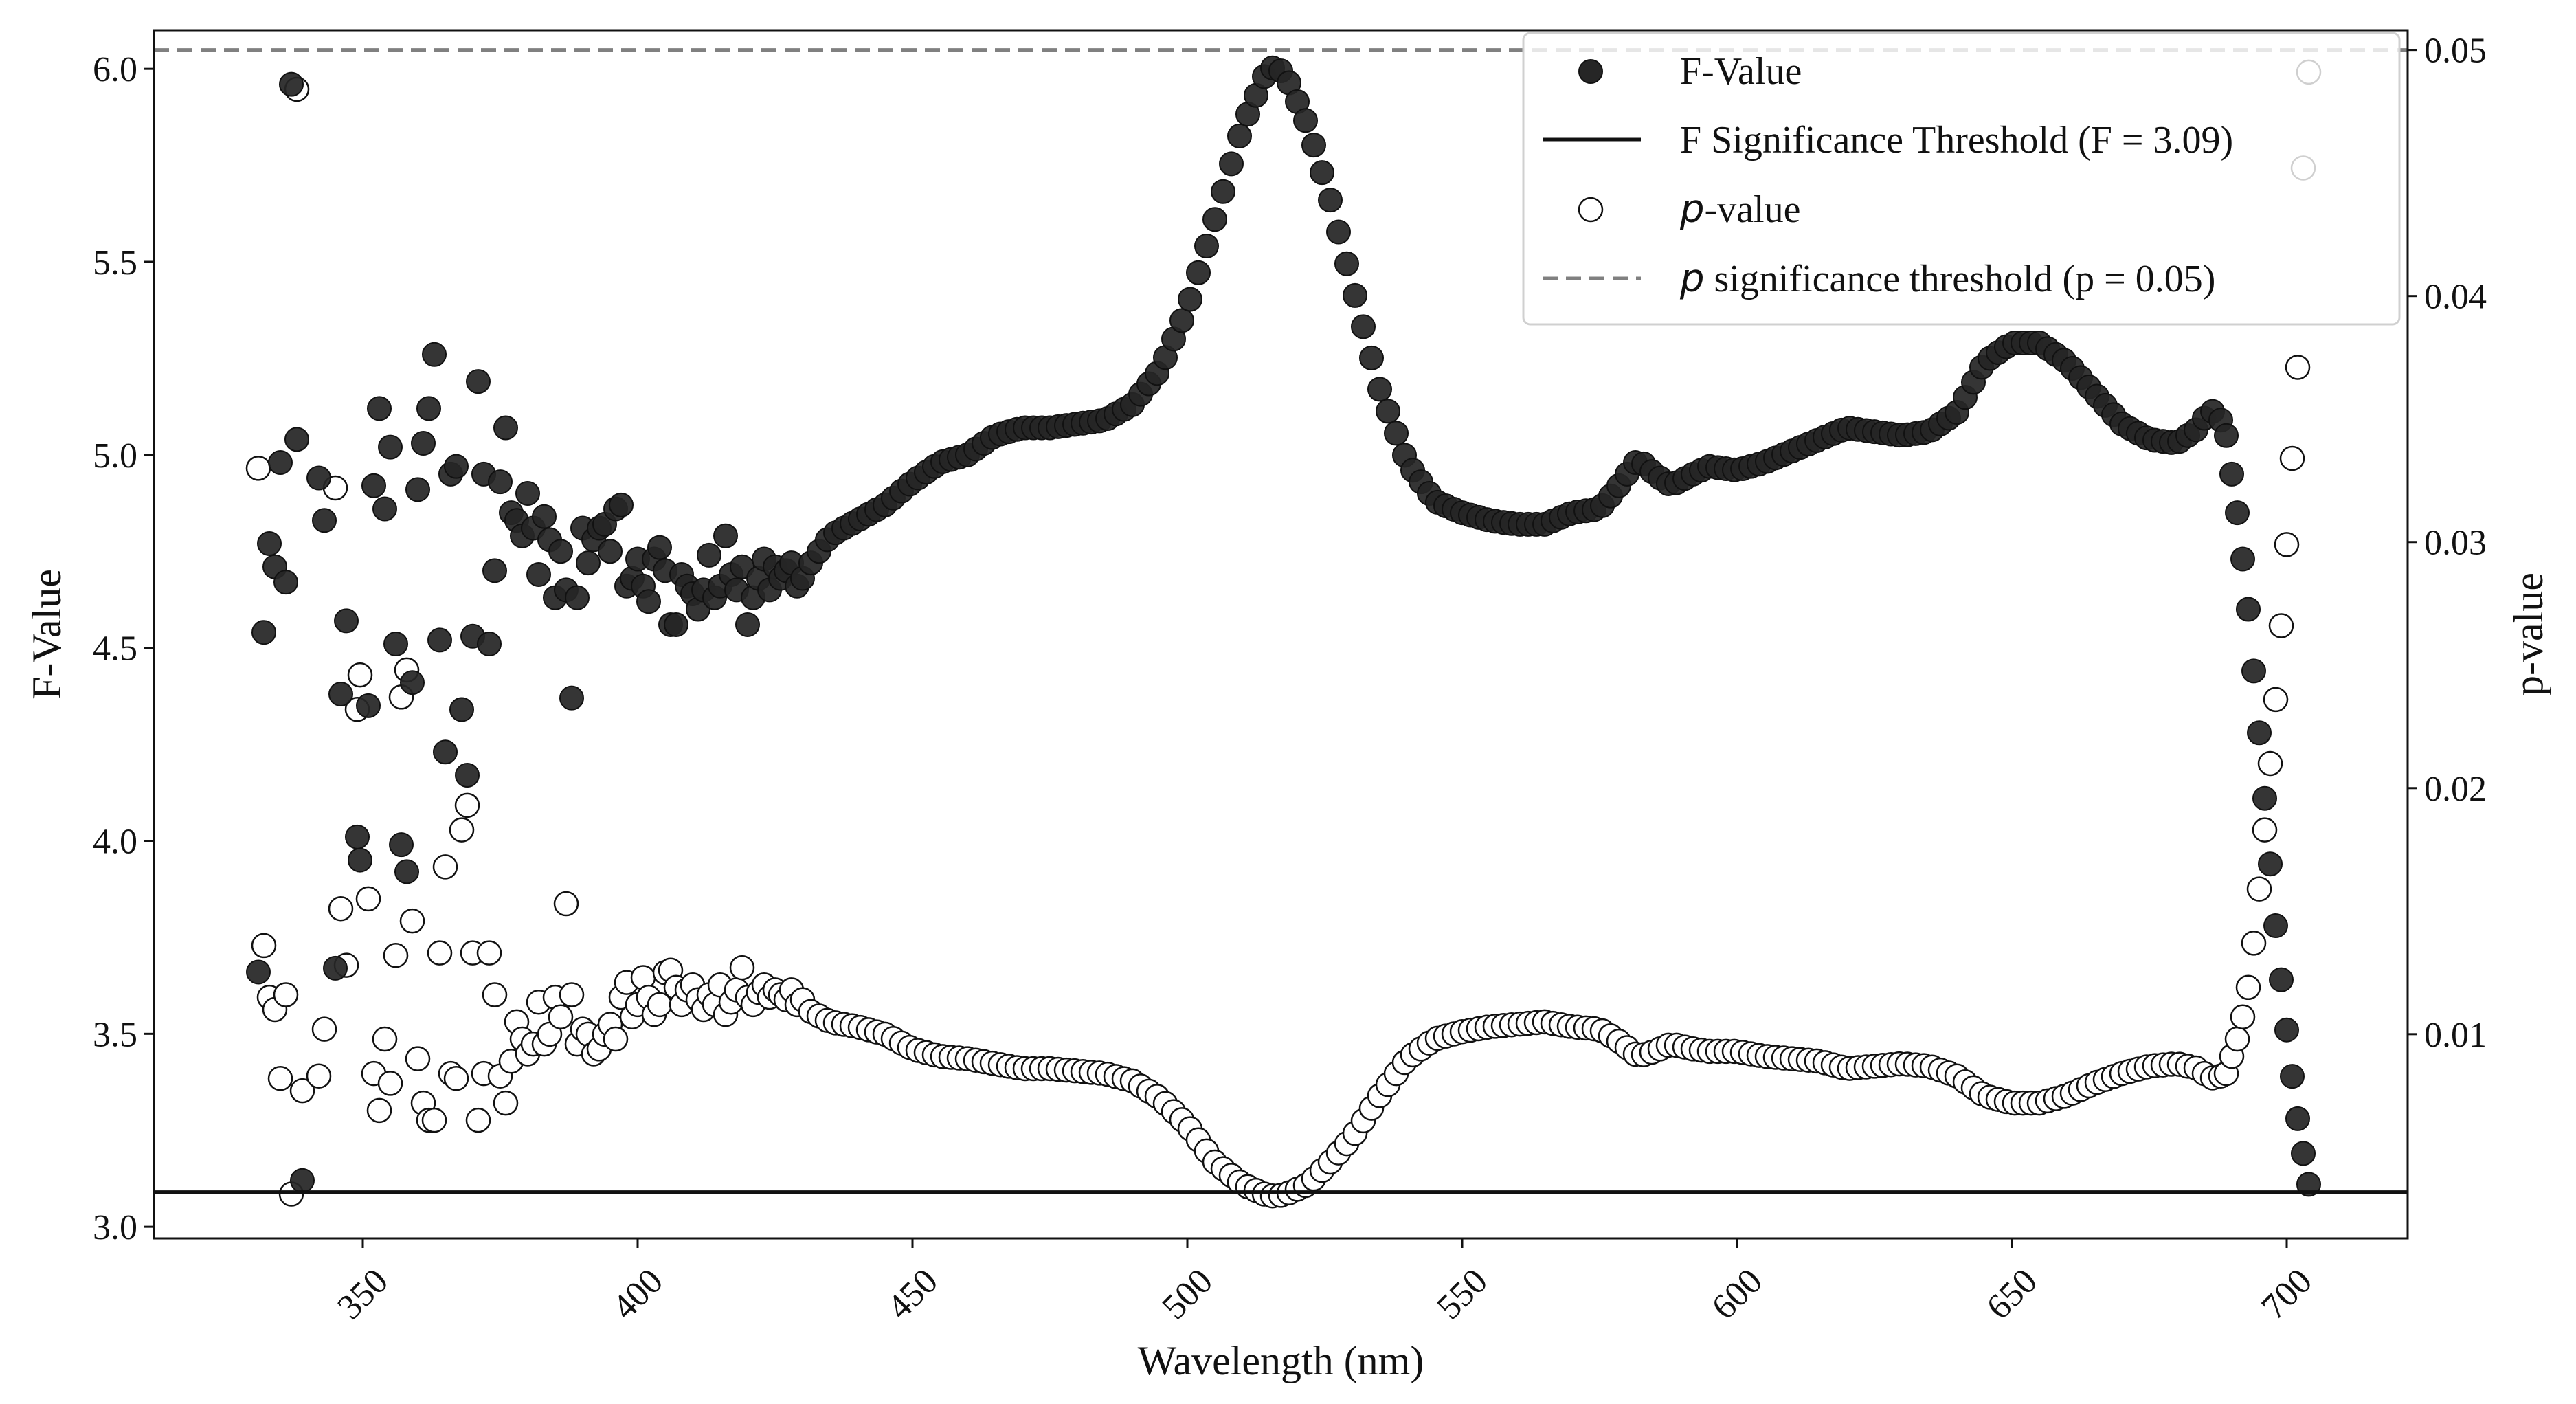  Describe the element at coordinates (1947, 278) in the screenshot. I see `legend-p-threshold-label: p significance threshold (p = 0.05)` at that location.